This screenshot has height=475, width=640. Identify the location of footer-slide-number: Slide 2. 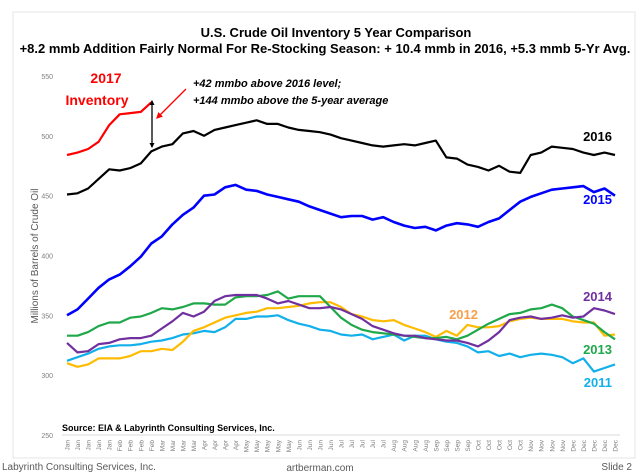
(616, 467).